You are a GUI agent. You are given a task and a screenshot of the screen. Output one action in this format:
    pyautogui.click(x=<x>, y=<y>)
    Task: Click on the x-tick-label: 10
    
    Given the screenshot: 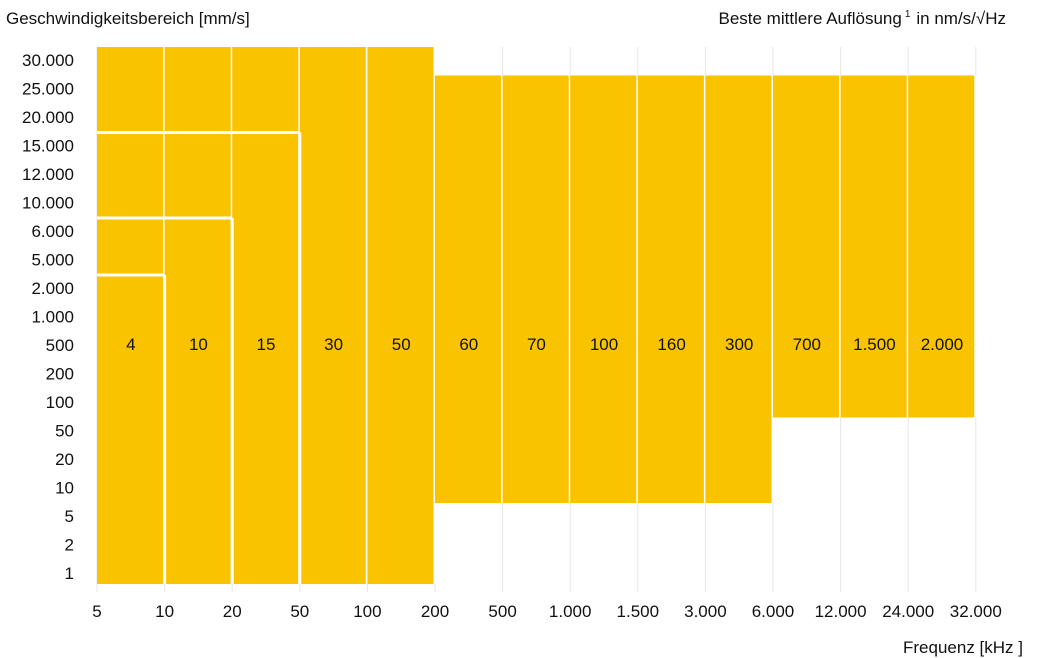 What is the action you would take?
    pyautogui.click(x=164, y=611)
    